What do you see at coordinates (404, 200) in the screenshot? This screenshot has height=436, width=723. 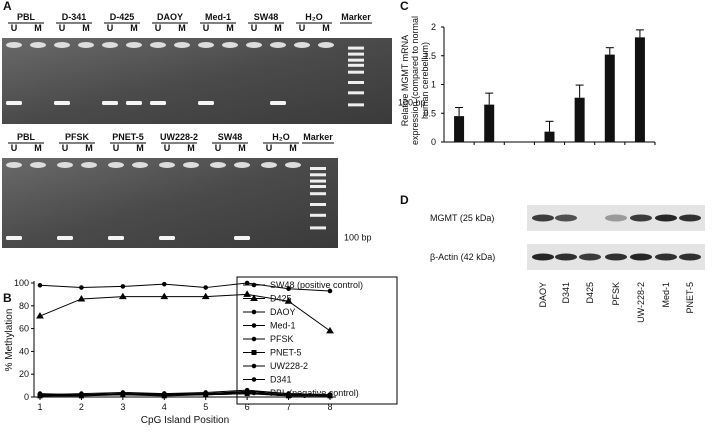 I see `panel-letter: D` at bounding box center [404, 200].